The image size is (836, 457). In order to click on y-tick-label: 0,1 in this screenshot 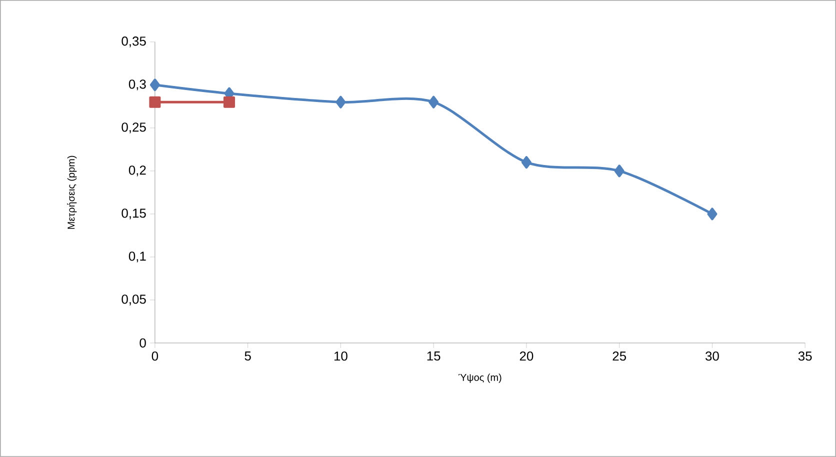, I will do `click(137, 257)`.